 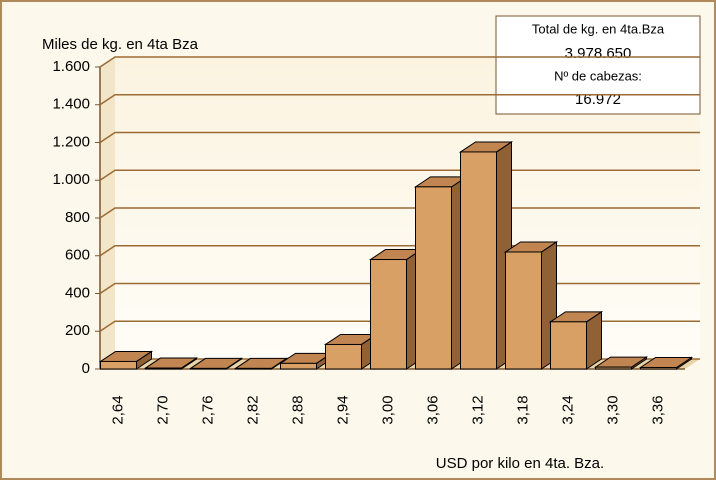 What do you see at coordinates (71, 141) in the screenshot?
I see `y-tick-label: 1.200` at bounding box center [71, 141].